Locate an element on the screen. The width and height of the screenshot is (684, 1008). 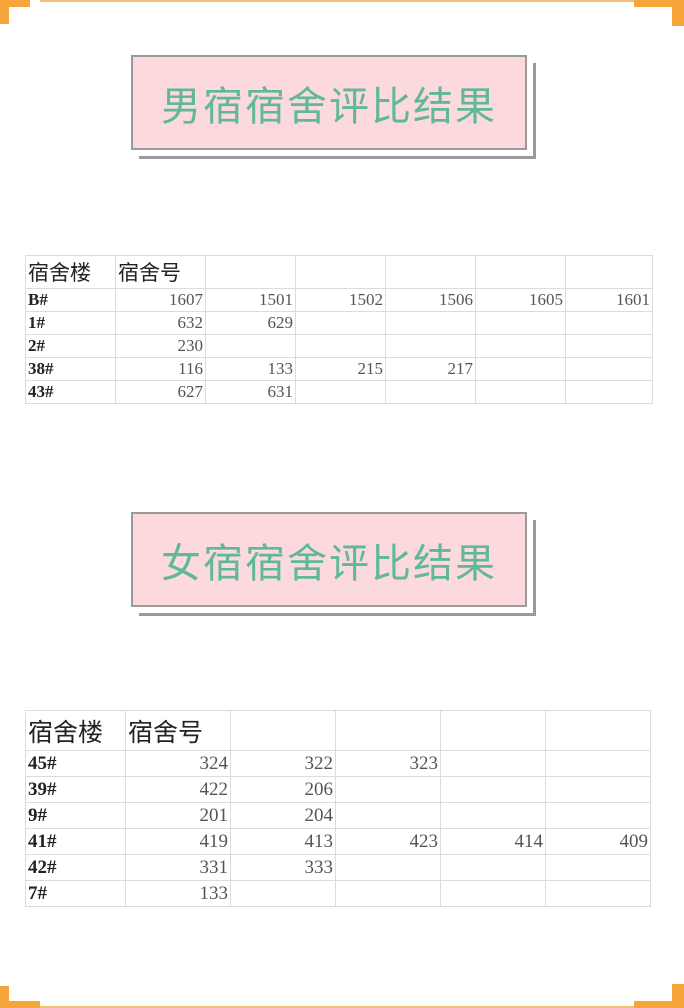
room-cell: 631 is located at coordinates (250, 392).